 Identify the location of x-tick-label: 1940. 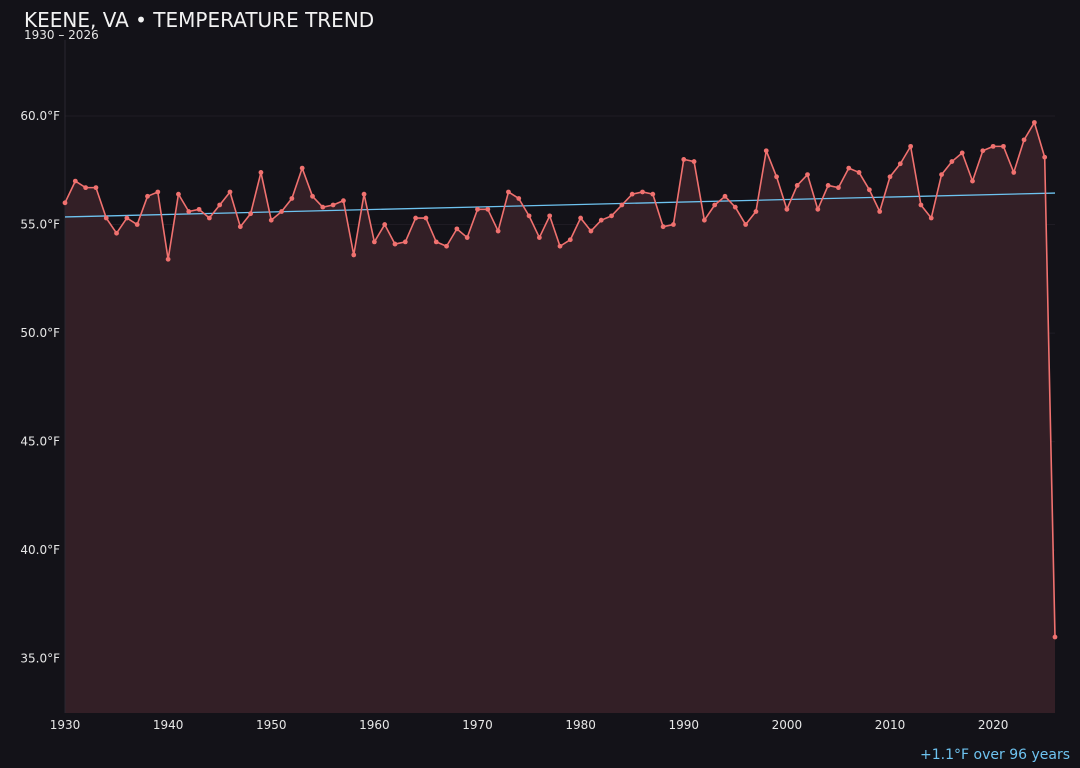
(168, 725).